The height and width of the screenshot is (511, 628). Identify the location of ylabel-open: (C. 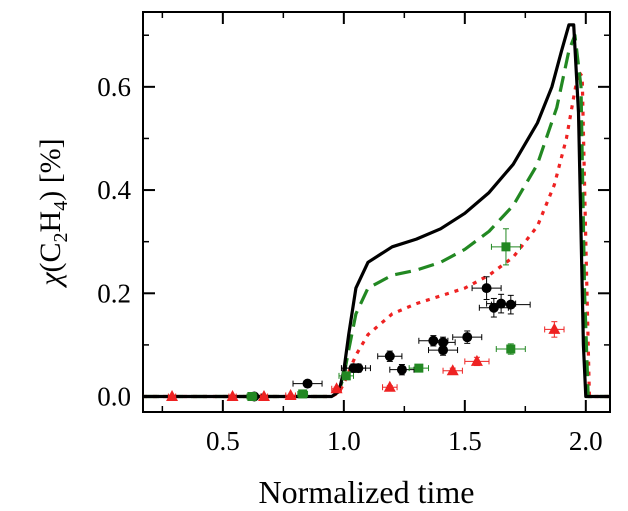
(50, 257).